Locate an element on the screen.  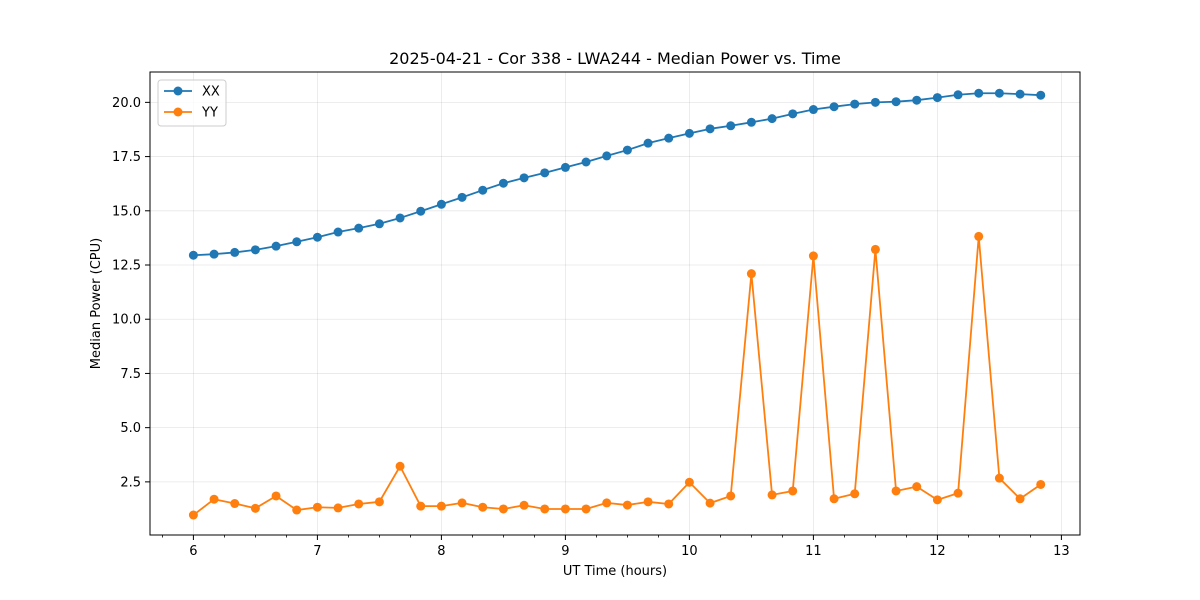
y-tick-label: 2.5 is located at coordinates (130, 482).